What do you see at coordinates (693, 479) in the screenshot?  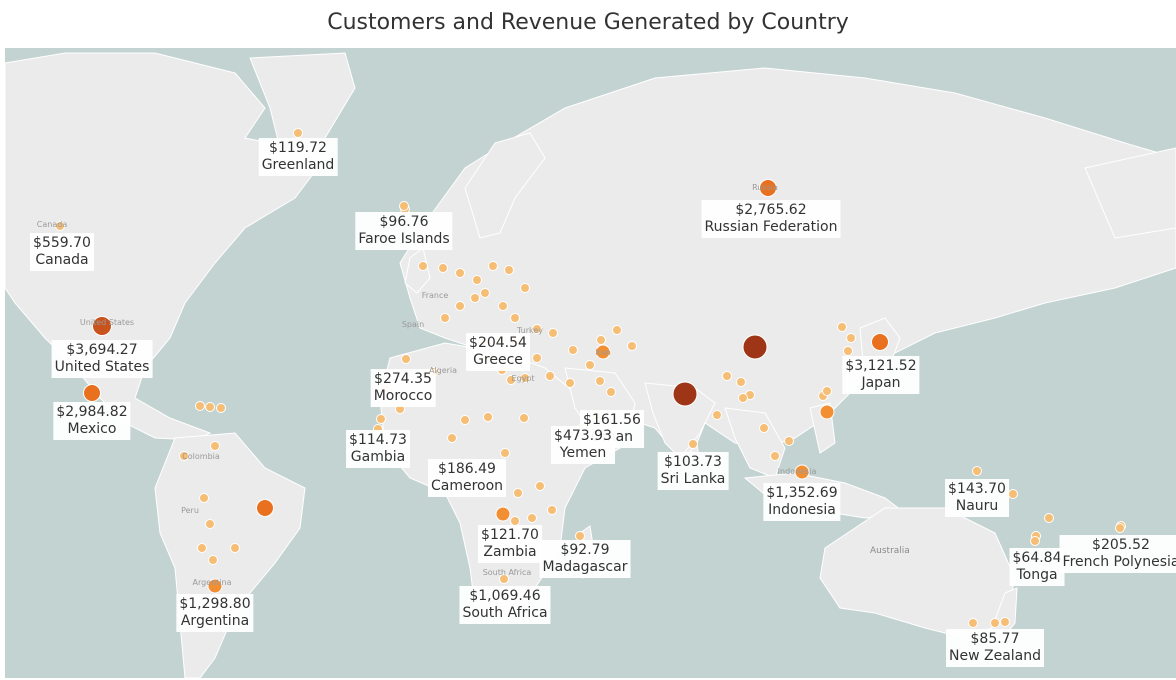 I see `country-name: Sri Lanka` at bounding box center [693, 479].